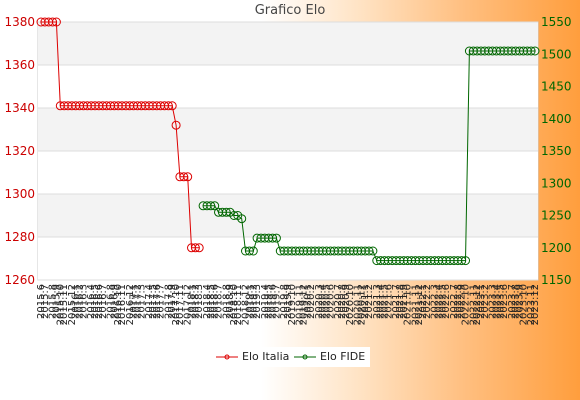 This screenshot has height=400, width=580. Describe the element at coordinates (300, 304) in the screenshot. I see `x-axis-tick-label: 2019.11` at that location.